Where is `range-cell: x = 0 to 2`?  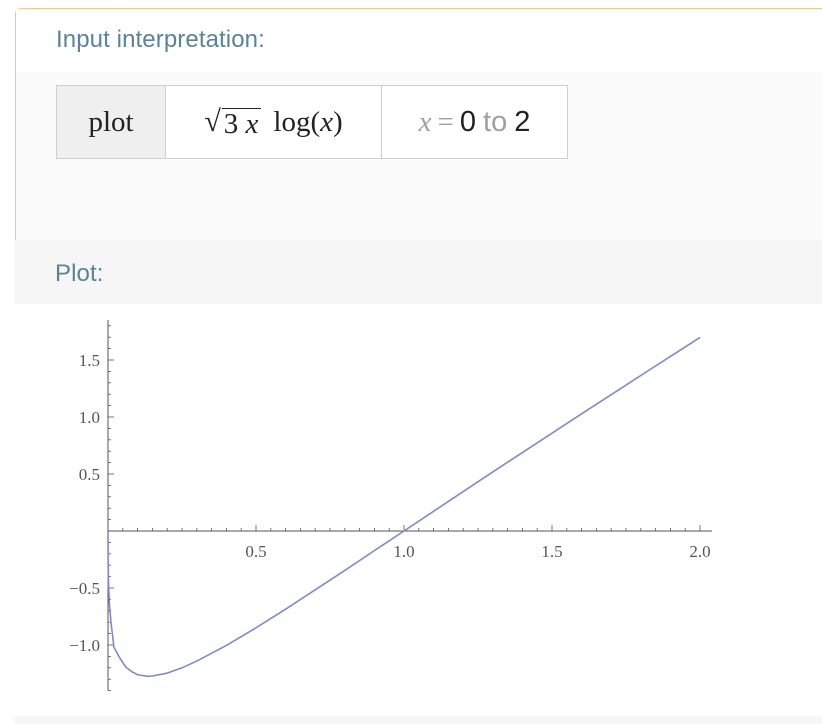 range-cell: x = 0 to 2 is located at coordinates (474, 122).